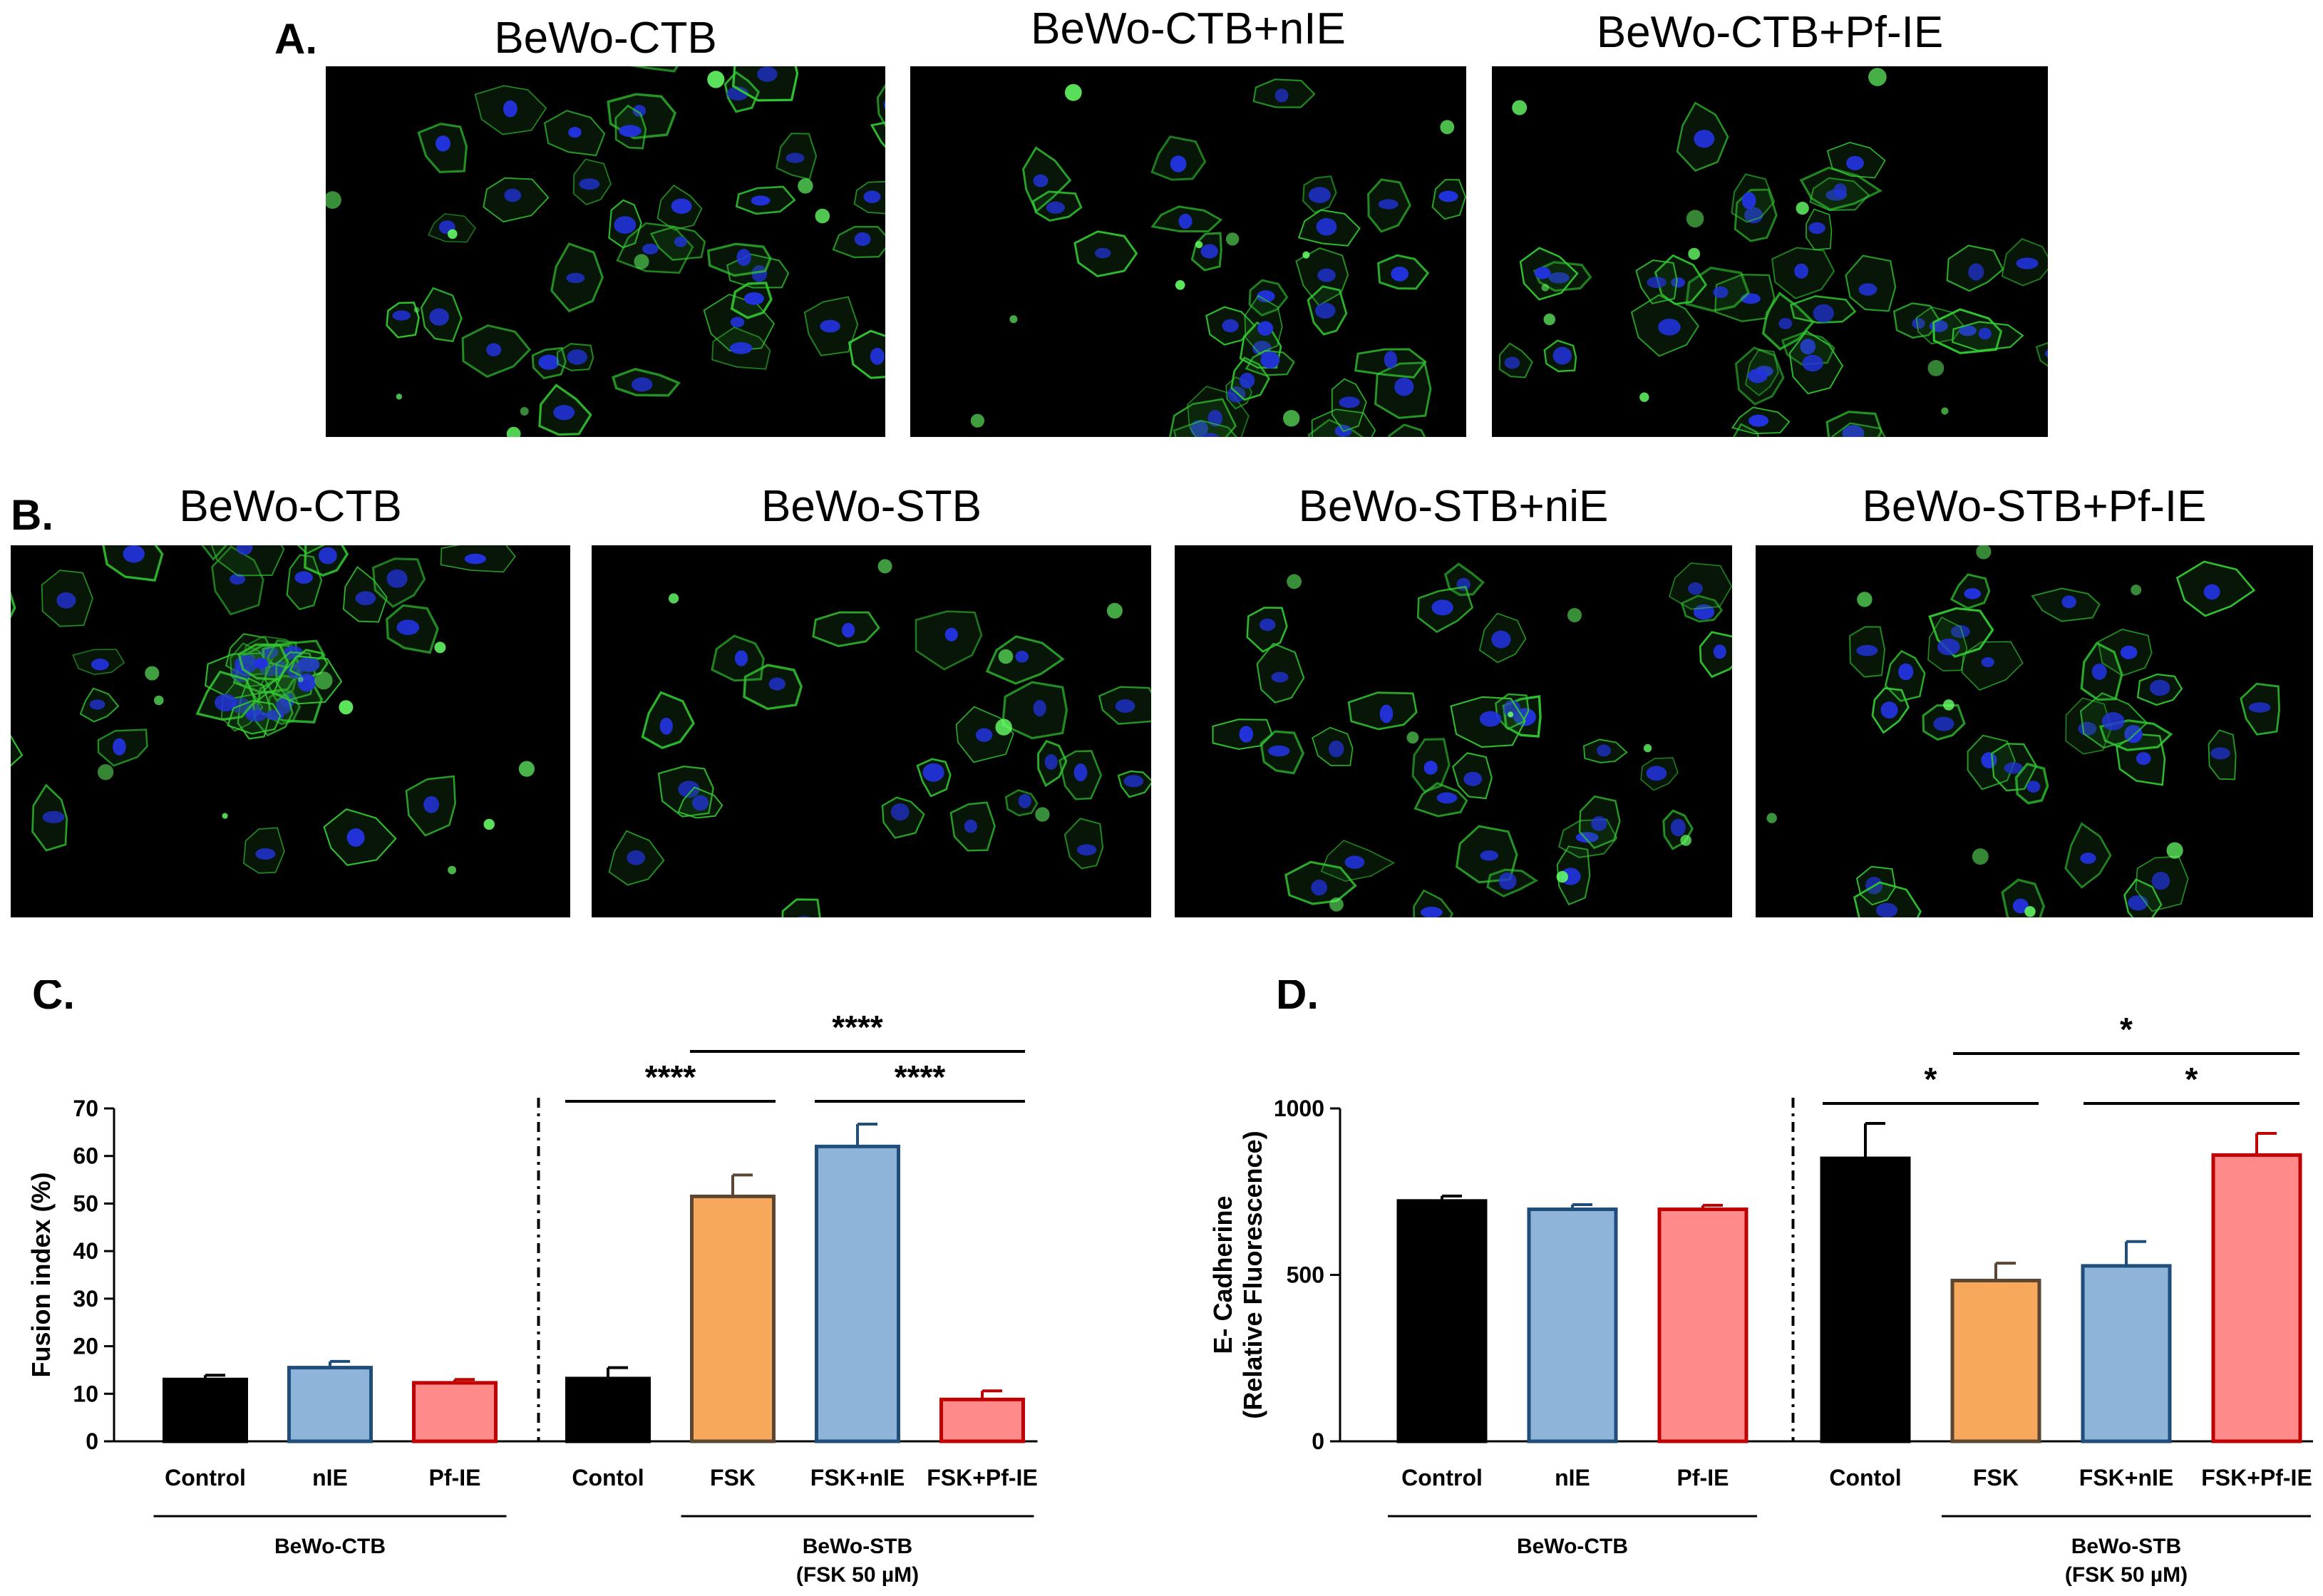 This screenshot has width=2323, height=1596. I want to click on chart-letter: D., so click(1297, 999).